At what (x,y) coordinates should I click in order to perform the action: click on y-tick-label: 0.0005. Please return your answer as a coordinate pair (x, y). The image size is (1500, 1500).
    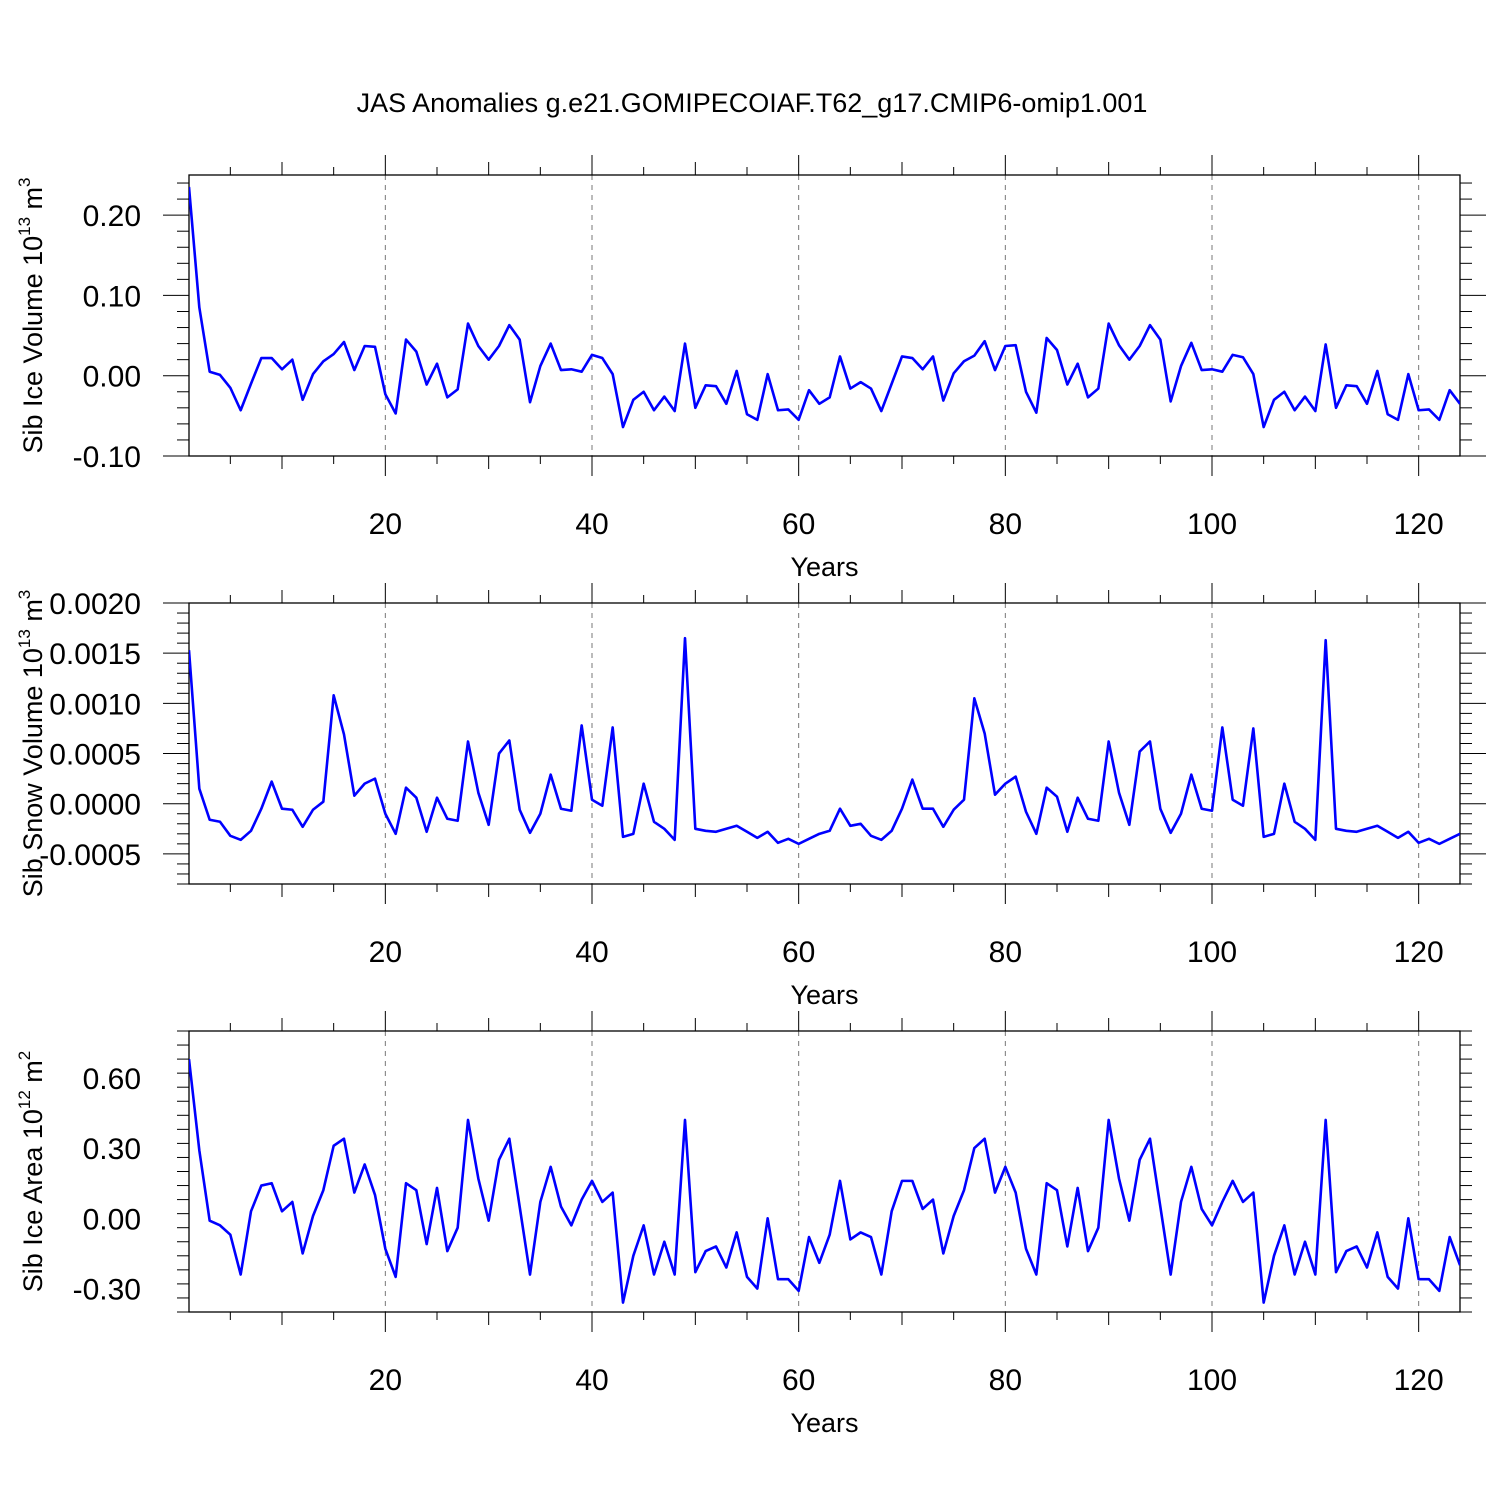
    Looking at the image, I should click on (95, 755).